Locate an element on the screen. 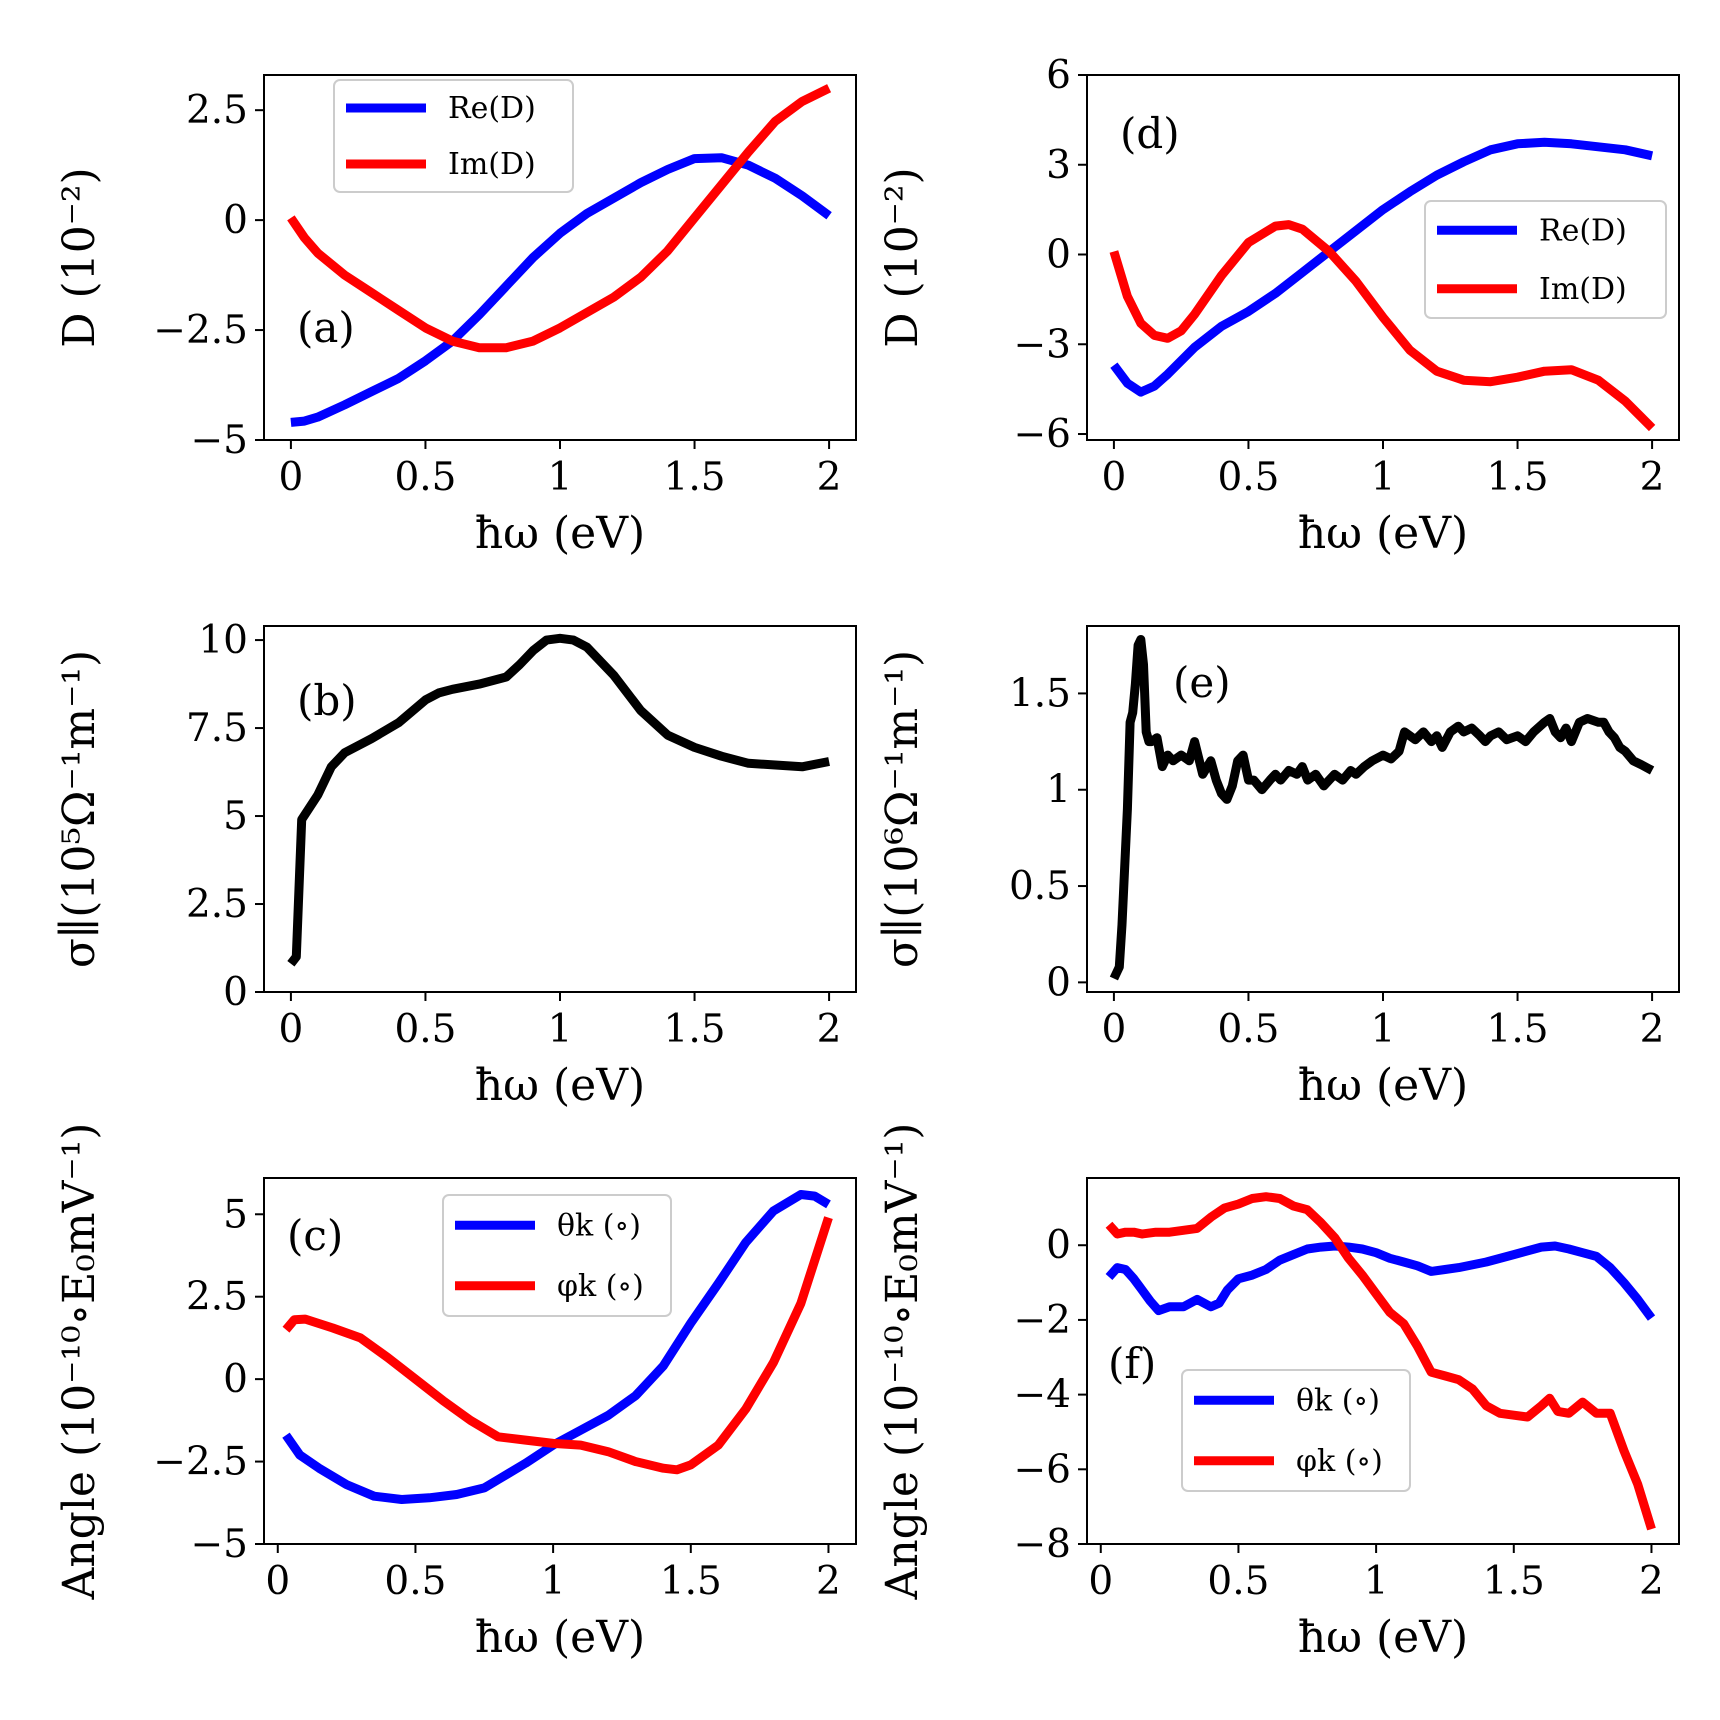  legend-d: Re(D) Im(D) is located at coordinates (1545, 259).